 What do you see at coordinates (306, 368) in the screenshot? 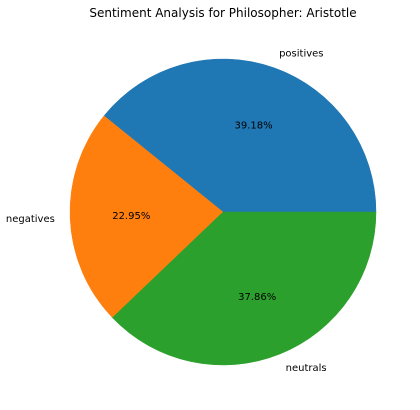
I see `slice-label-neutrals: neutrals` at bounding box center [306, 368].